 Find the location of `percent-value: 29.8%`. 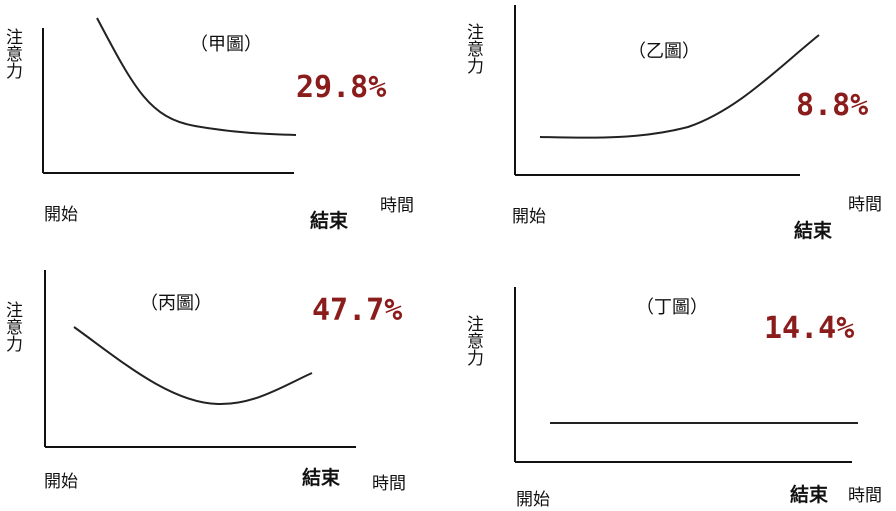

percent-value: 29.8% is located at coordinates (341, 87).